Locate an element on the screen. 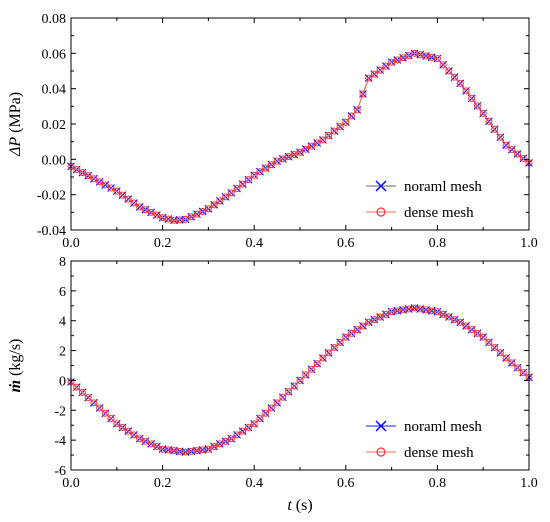 This screenshot has width=550, height=522. x-axis-symbol: t is located at coordinates (289, 505).